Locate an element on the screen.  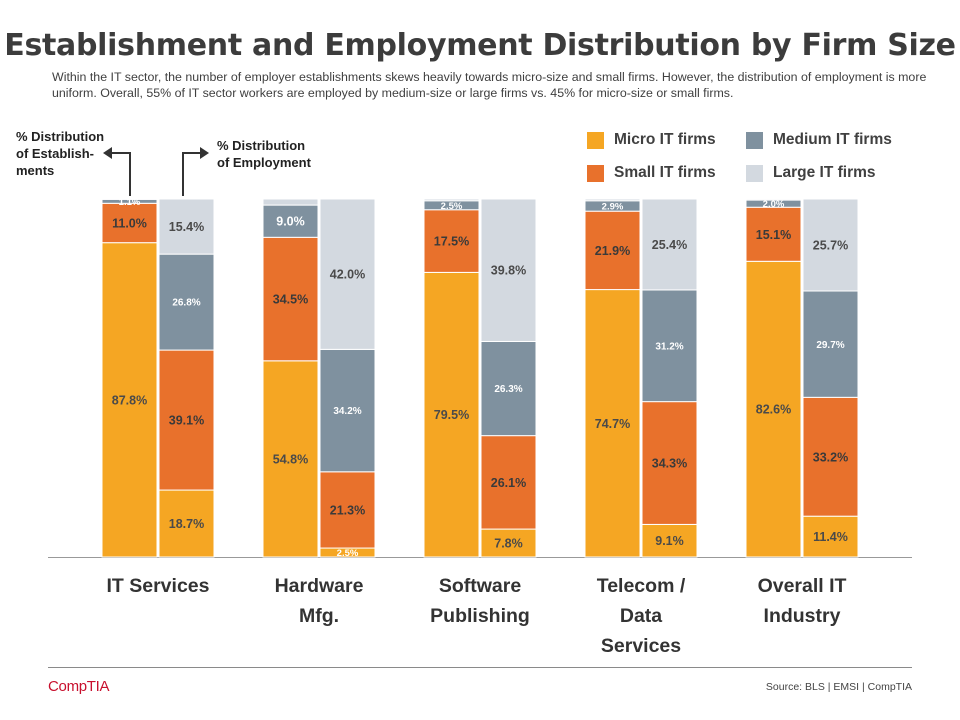
data-label-establishments-small-3: 21.9% is located at coordinates (612, 251).